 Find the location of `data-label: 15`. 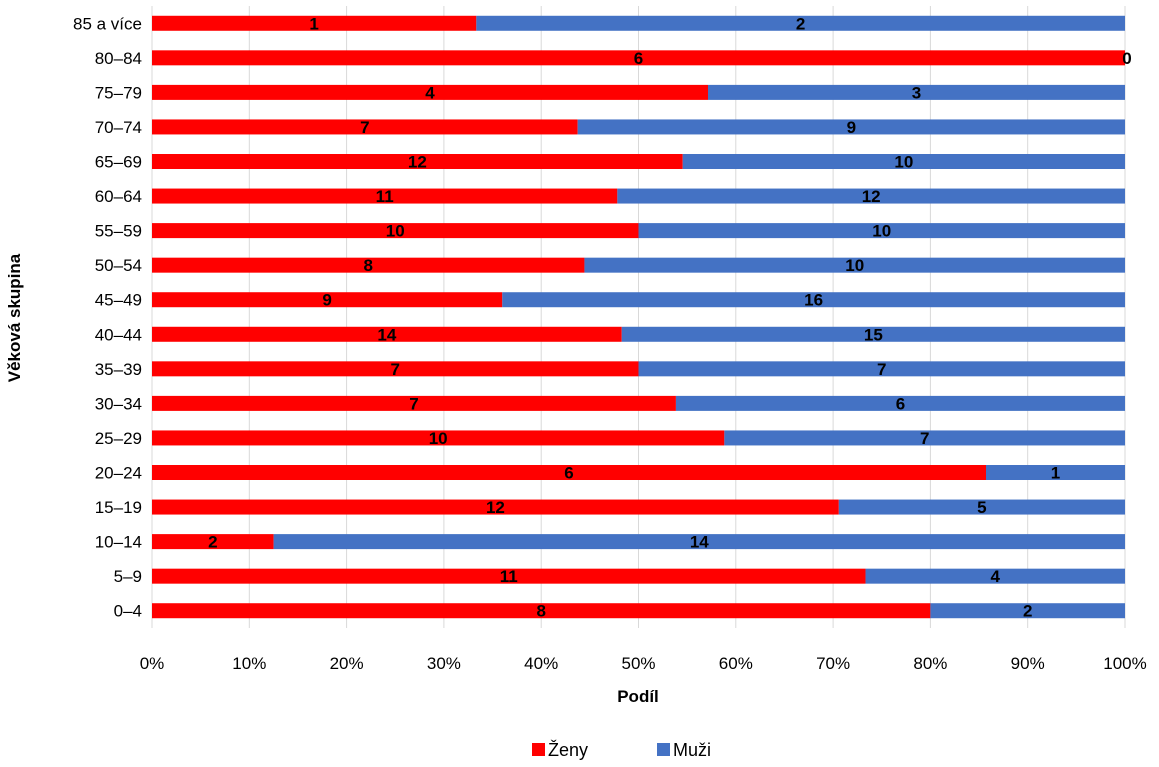

data-label: 15 is located at coordinates (873, 334).